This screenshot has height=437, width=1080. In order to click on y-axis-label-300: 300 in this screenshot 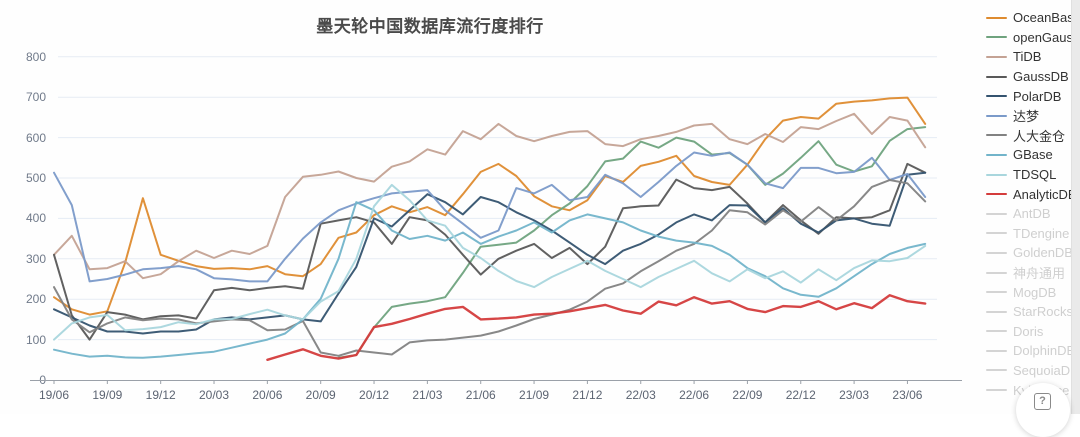, I will do `click(35, 258)`.